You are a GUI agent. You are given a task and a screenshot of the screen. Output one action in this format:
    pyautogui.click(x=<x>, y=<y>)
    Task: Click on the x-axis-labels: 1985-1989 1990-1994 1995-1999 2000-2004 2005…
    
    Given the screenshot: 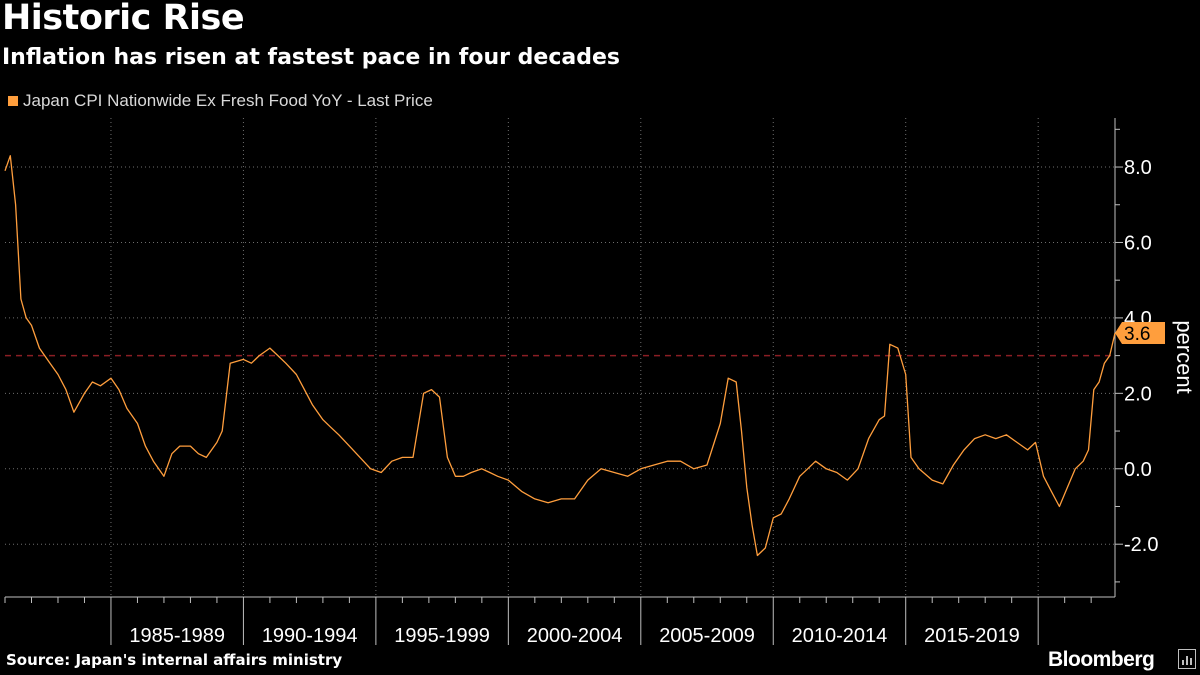 What is the action you would take?
    pyautogui.click(x=574, y=636)
    